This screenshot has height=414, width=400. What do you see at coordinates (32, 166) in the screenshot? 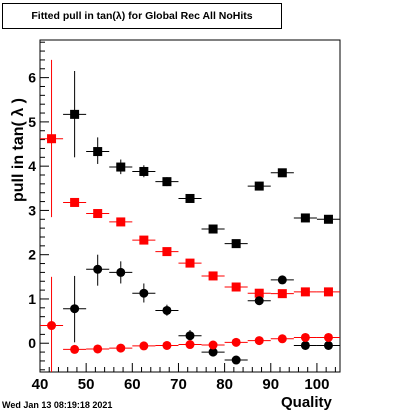
I see `y-tick-label: 4` at bounding box center [32, 166].